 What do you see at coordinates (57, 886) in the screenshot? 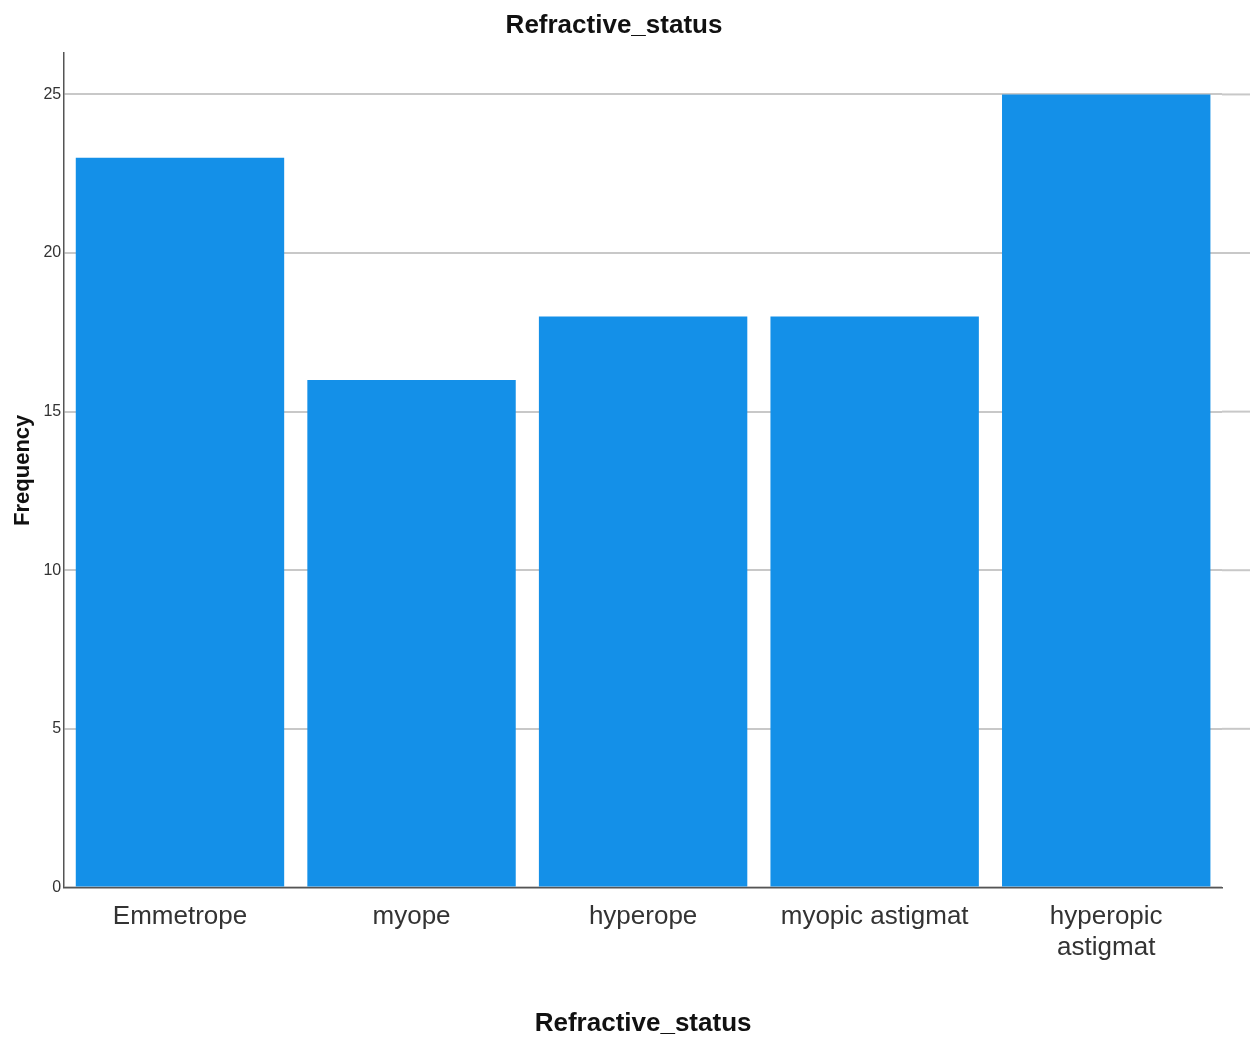
I see `y-tick-label: 0` at bounding box center [57, 886].